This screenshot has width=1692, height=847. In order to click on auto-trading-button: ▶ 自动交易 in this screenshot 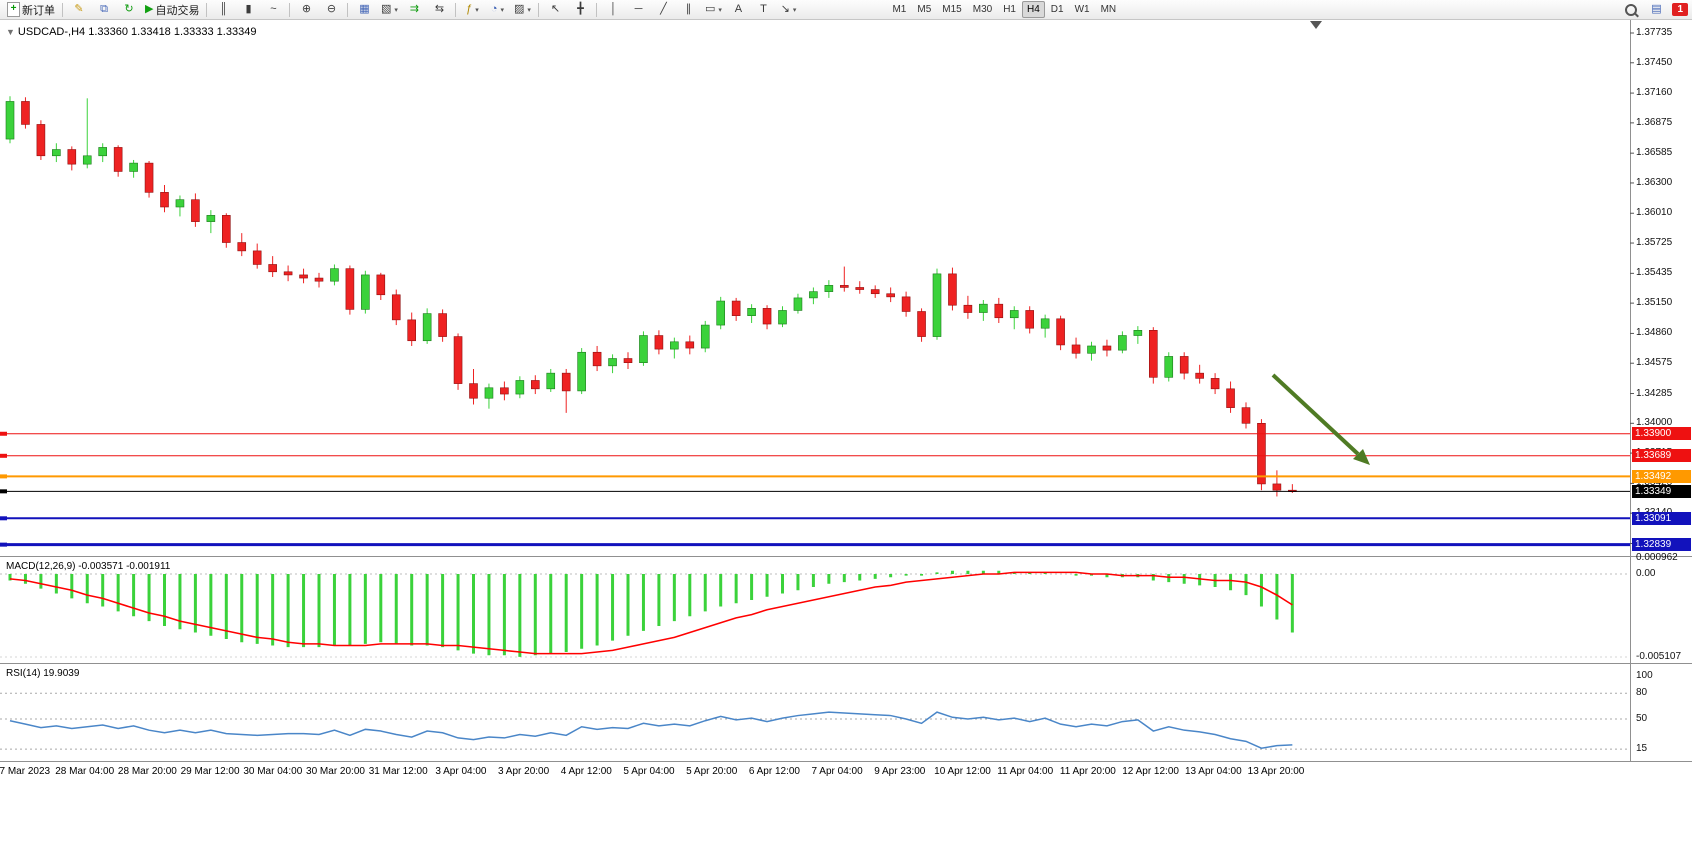, I will do `click(172, 9)`.